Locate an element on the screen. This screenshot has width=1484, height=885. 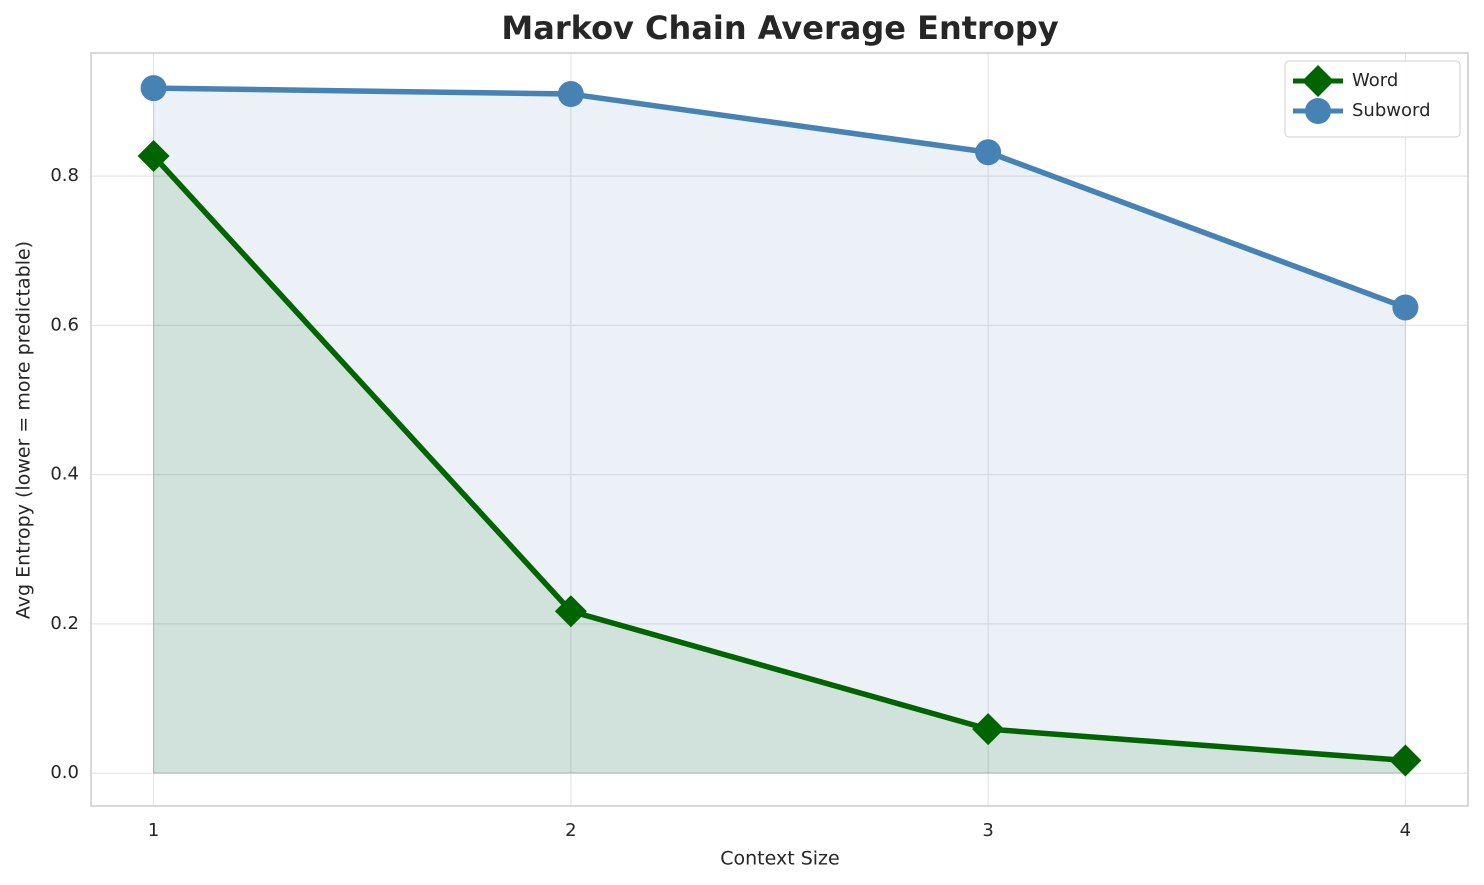
x-tick-label: 1 is located at coordinates (153, 830).